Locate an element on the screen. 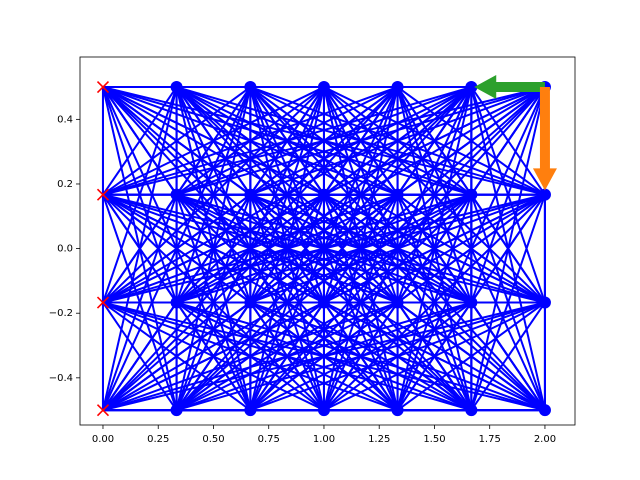 This screenshot has height=480, width=640. y-tick-label: −0.4 is located at coordinates (61, 378).